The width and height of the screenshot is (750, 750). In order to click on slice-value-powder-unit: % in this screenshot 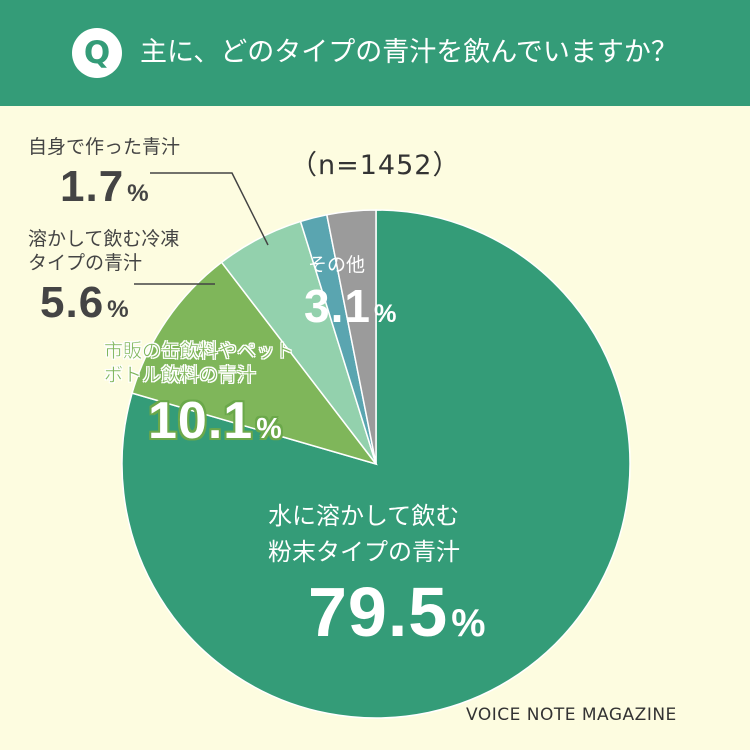, I will do `click(468, 623)`.